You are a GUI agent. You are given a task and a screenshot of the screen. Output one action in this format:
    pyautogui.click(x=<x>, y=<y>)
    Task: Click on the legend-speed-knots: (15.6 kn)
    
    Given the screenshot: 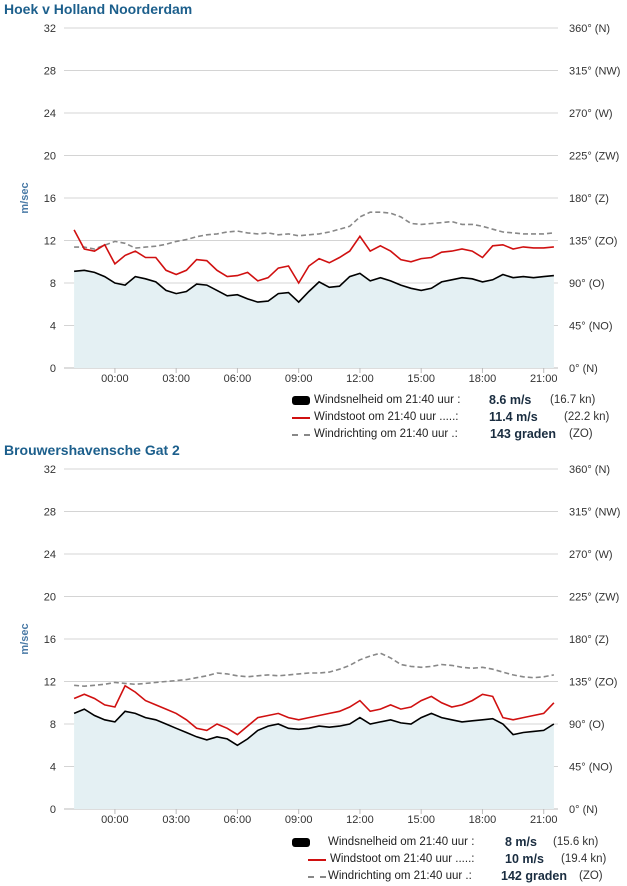 What is the action you would take?
    pyautogui.click(x=576, y=842)
    